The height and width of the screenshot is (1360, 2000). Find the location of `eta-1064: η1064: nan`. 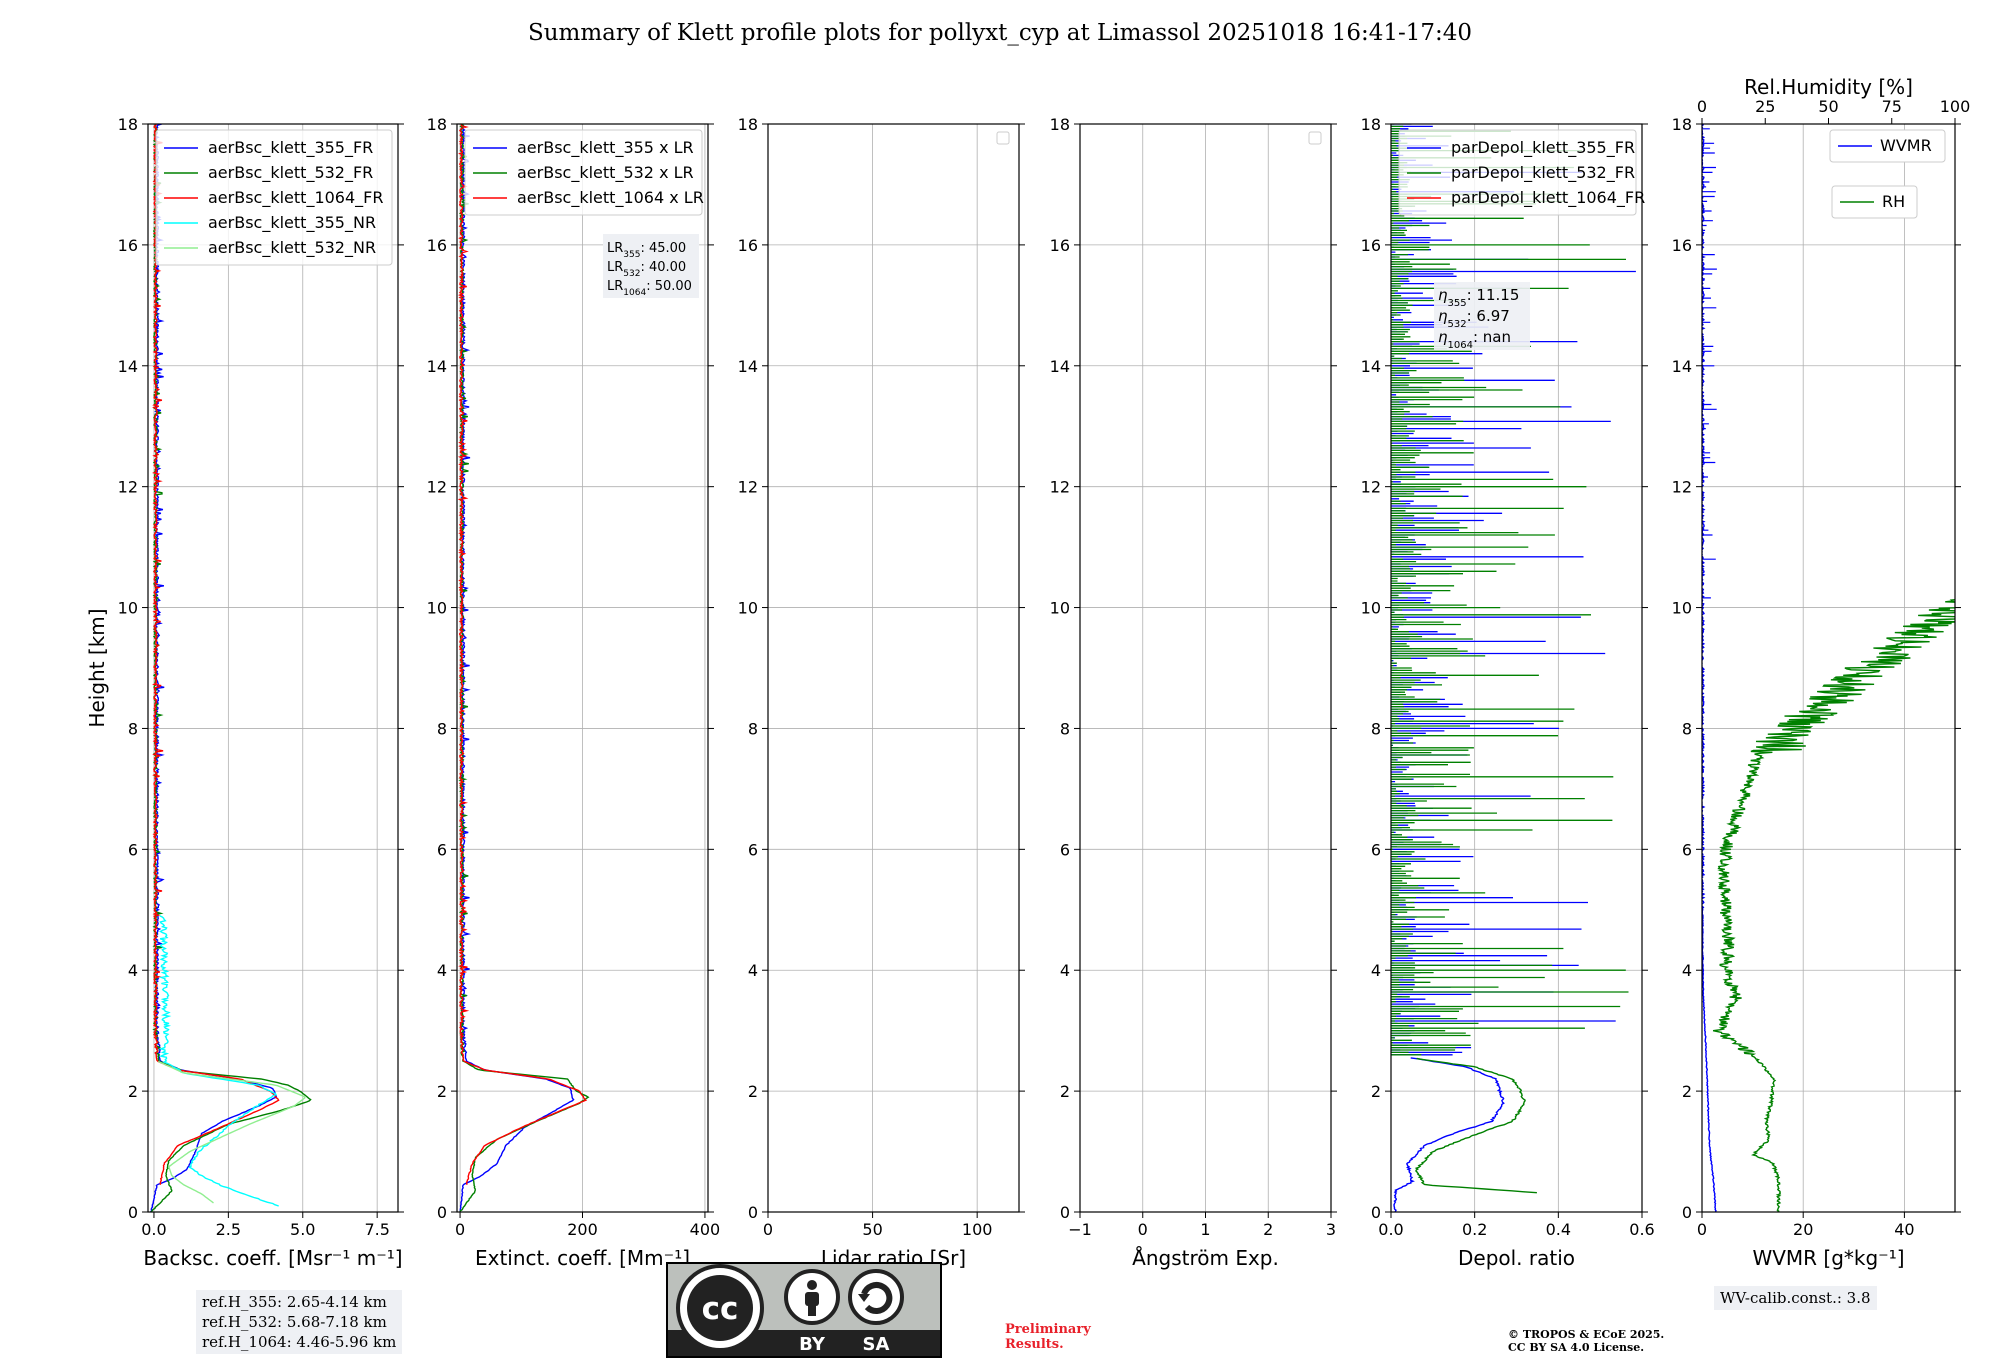

eta-1064: η1064: nan is located at coordinates (1474, 339).